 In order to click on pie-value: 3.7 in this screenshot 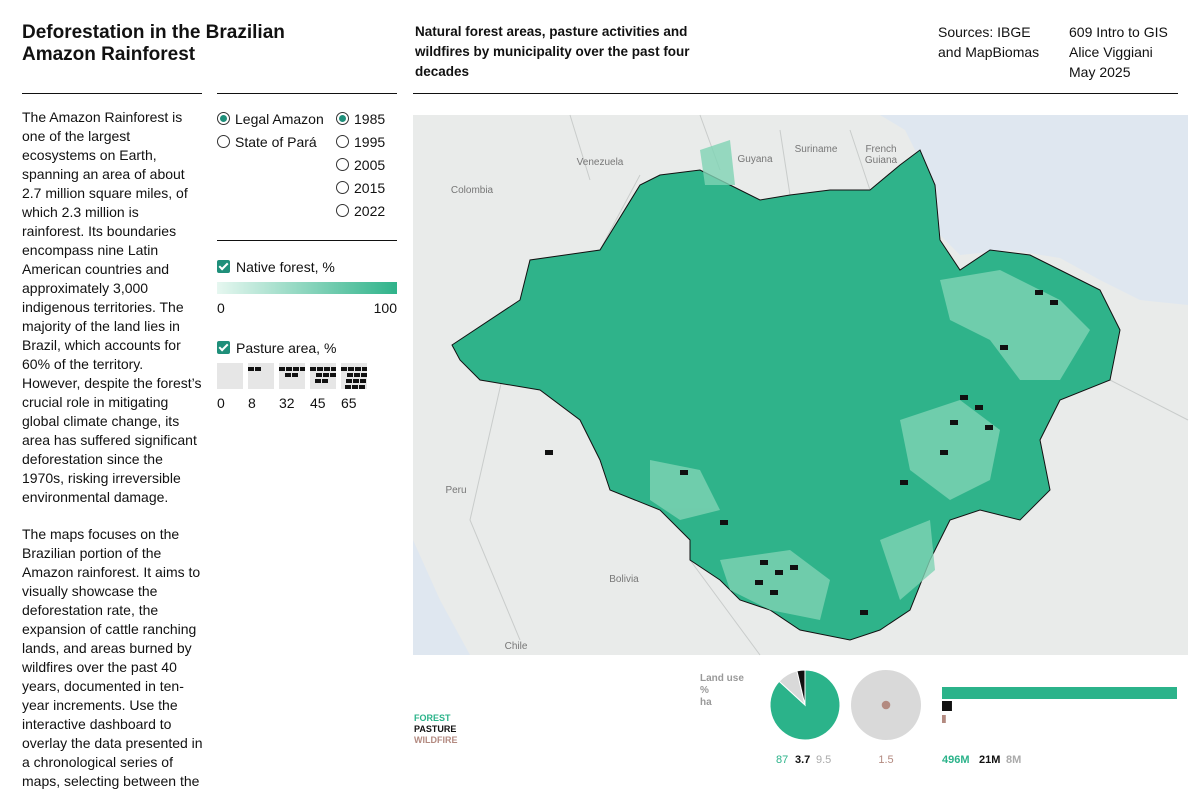, I will do `click(802, 760)`.